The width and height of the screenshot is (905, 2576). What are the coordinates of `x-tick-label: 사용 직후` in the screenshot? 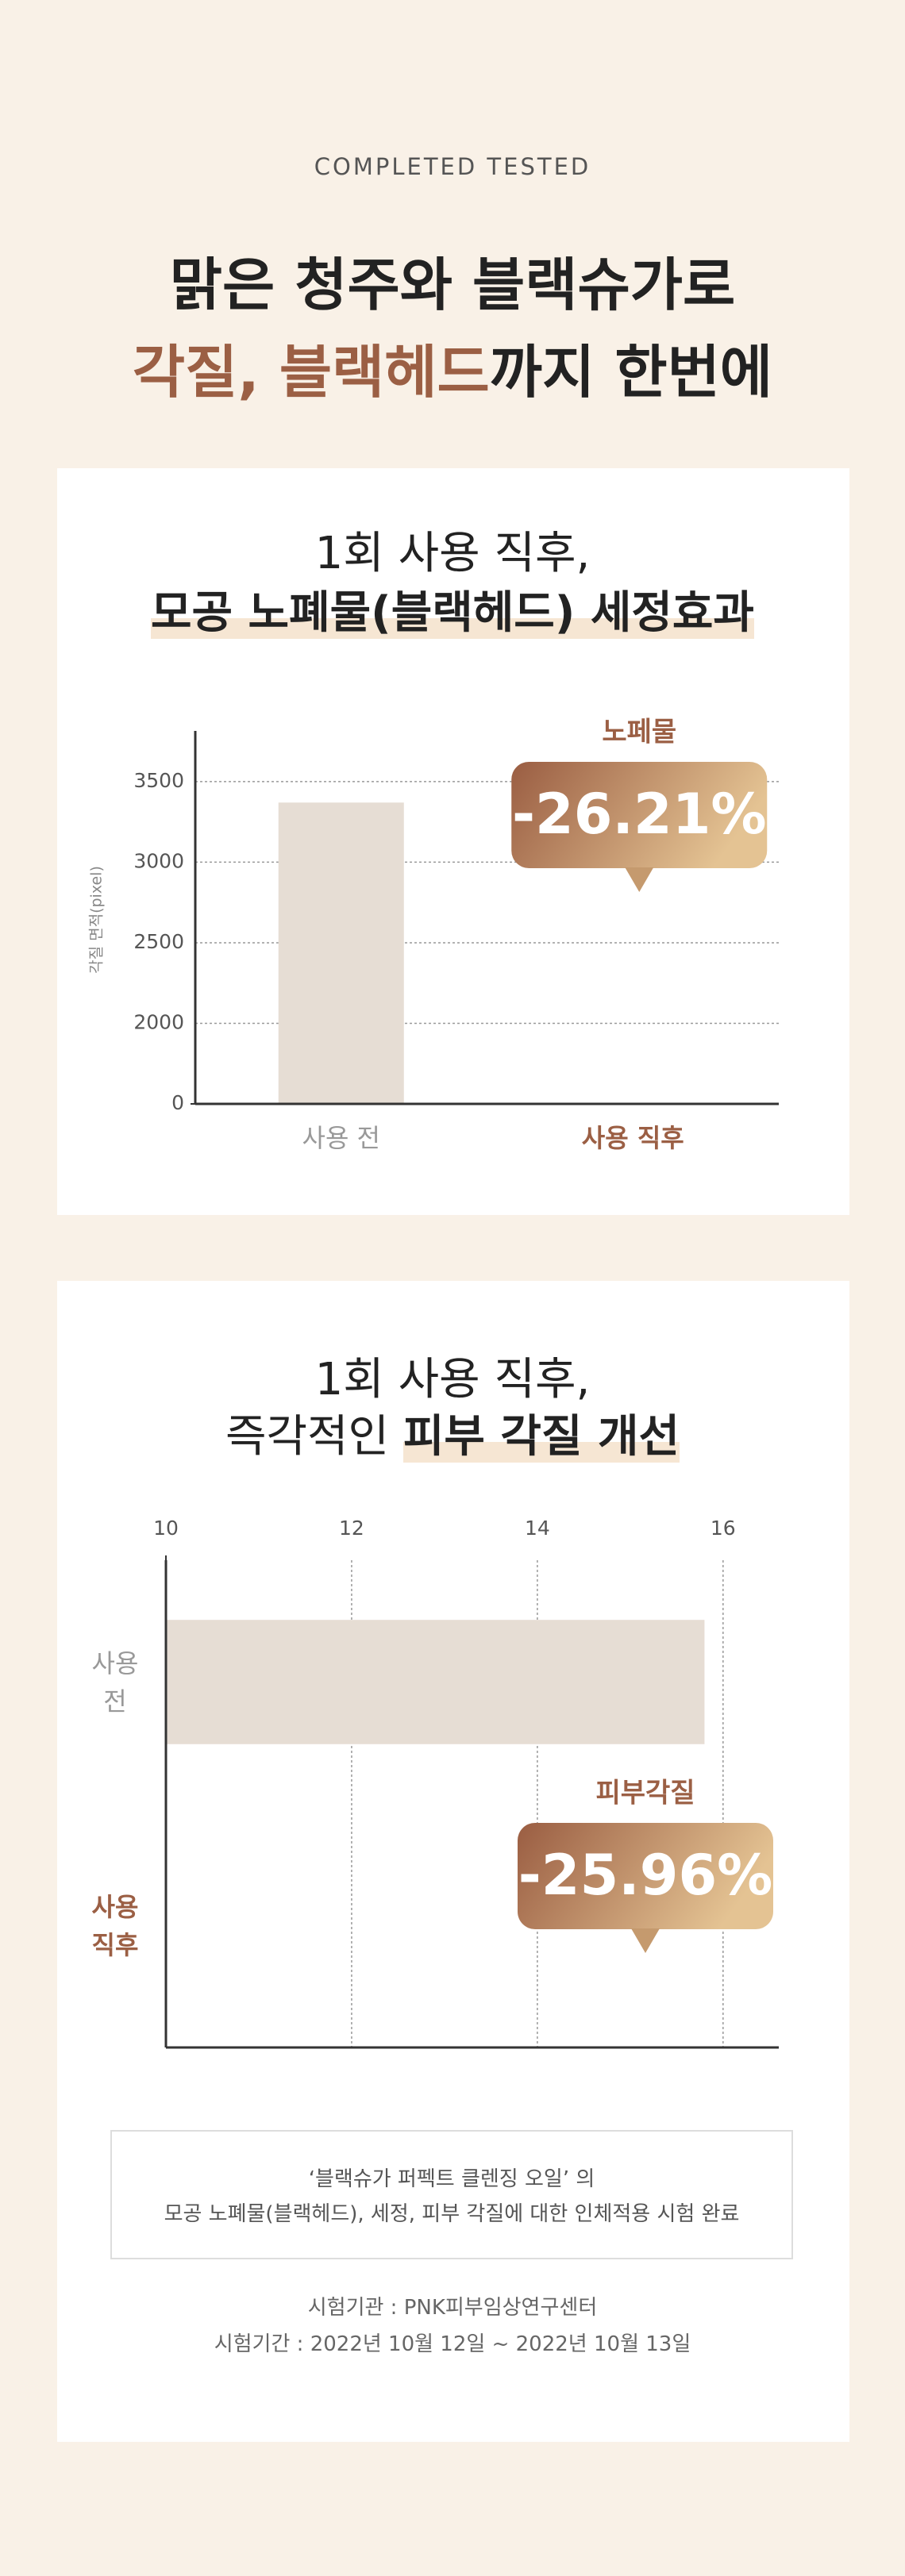 It's located at (633, 1138).